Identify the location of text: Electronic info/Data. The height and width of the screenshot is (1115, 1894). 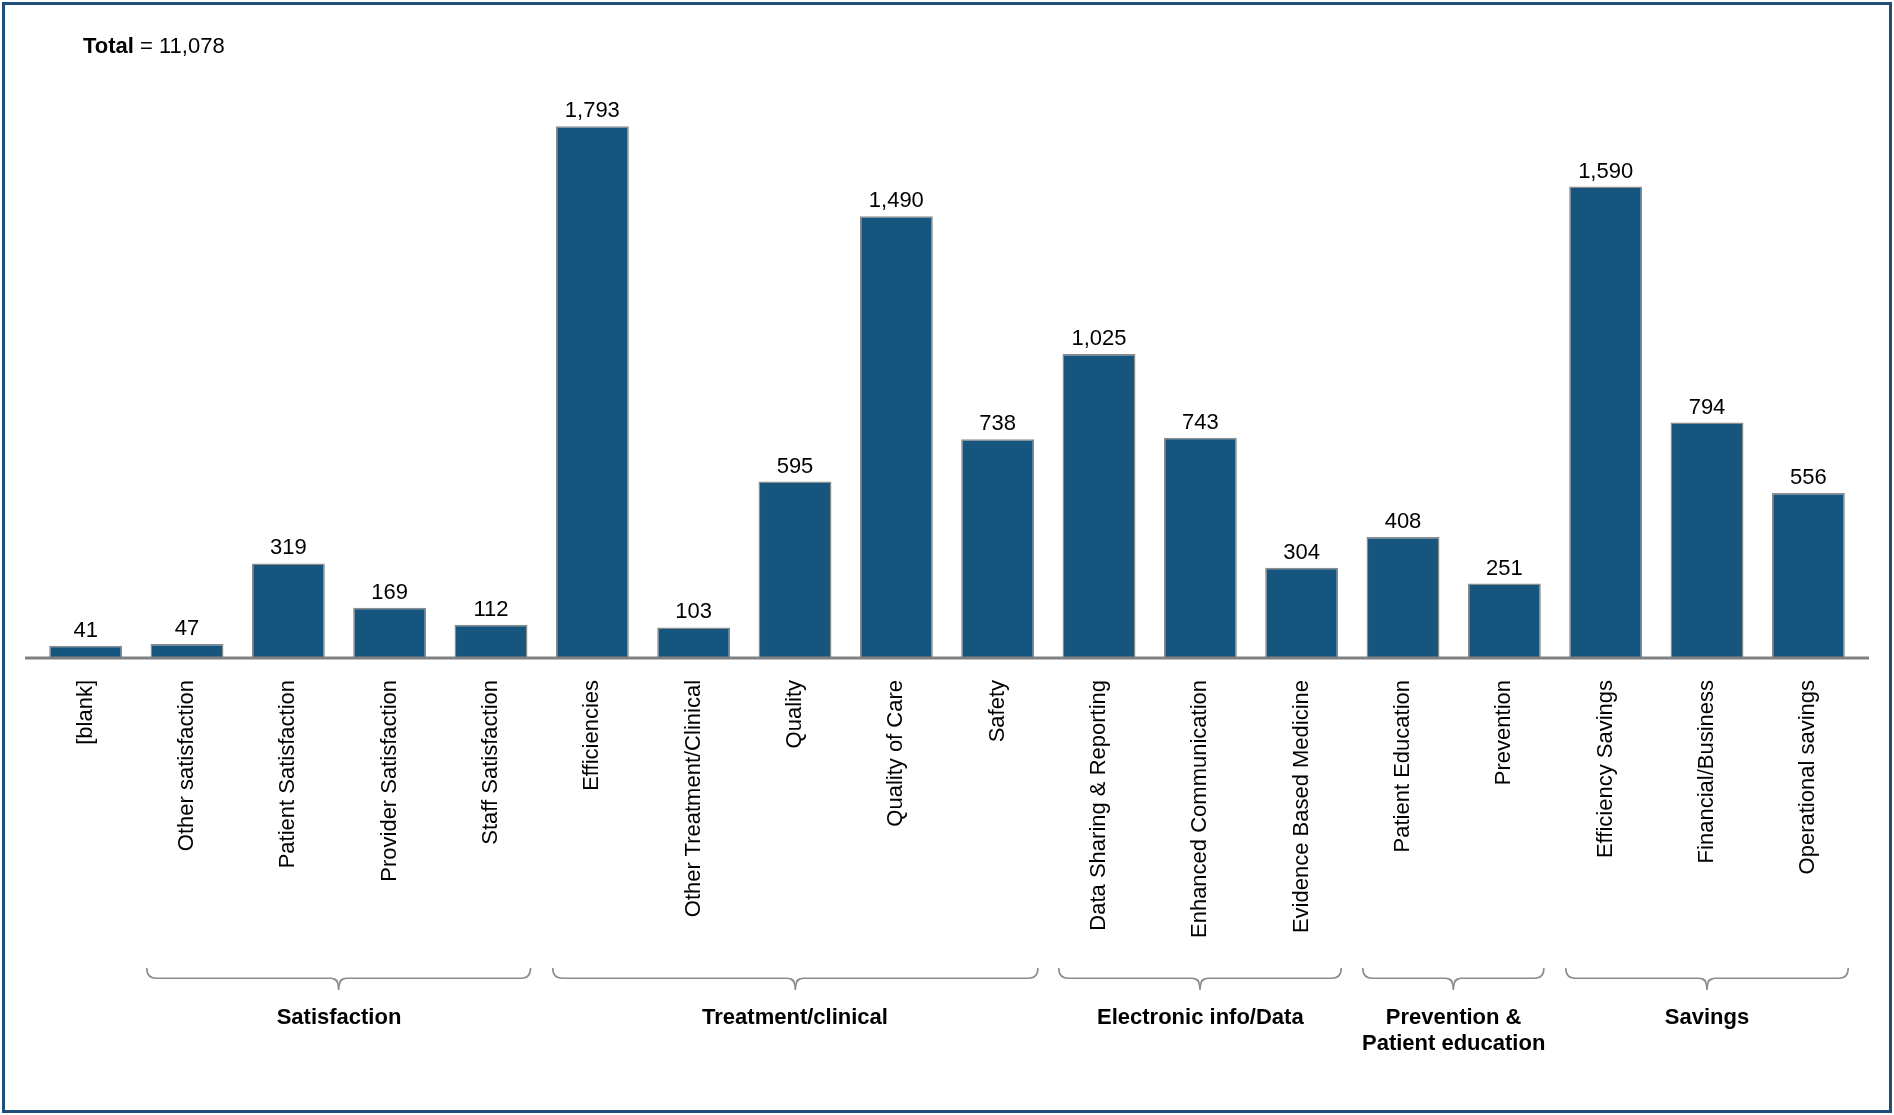
(1200, 1017).